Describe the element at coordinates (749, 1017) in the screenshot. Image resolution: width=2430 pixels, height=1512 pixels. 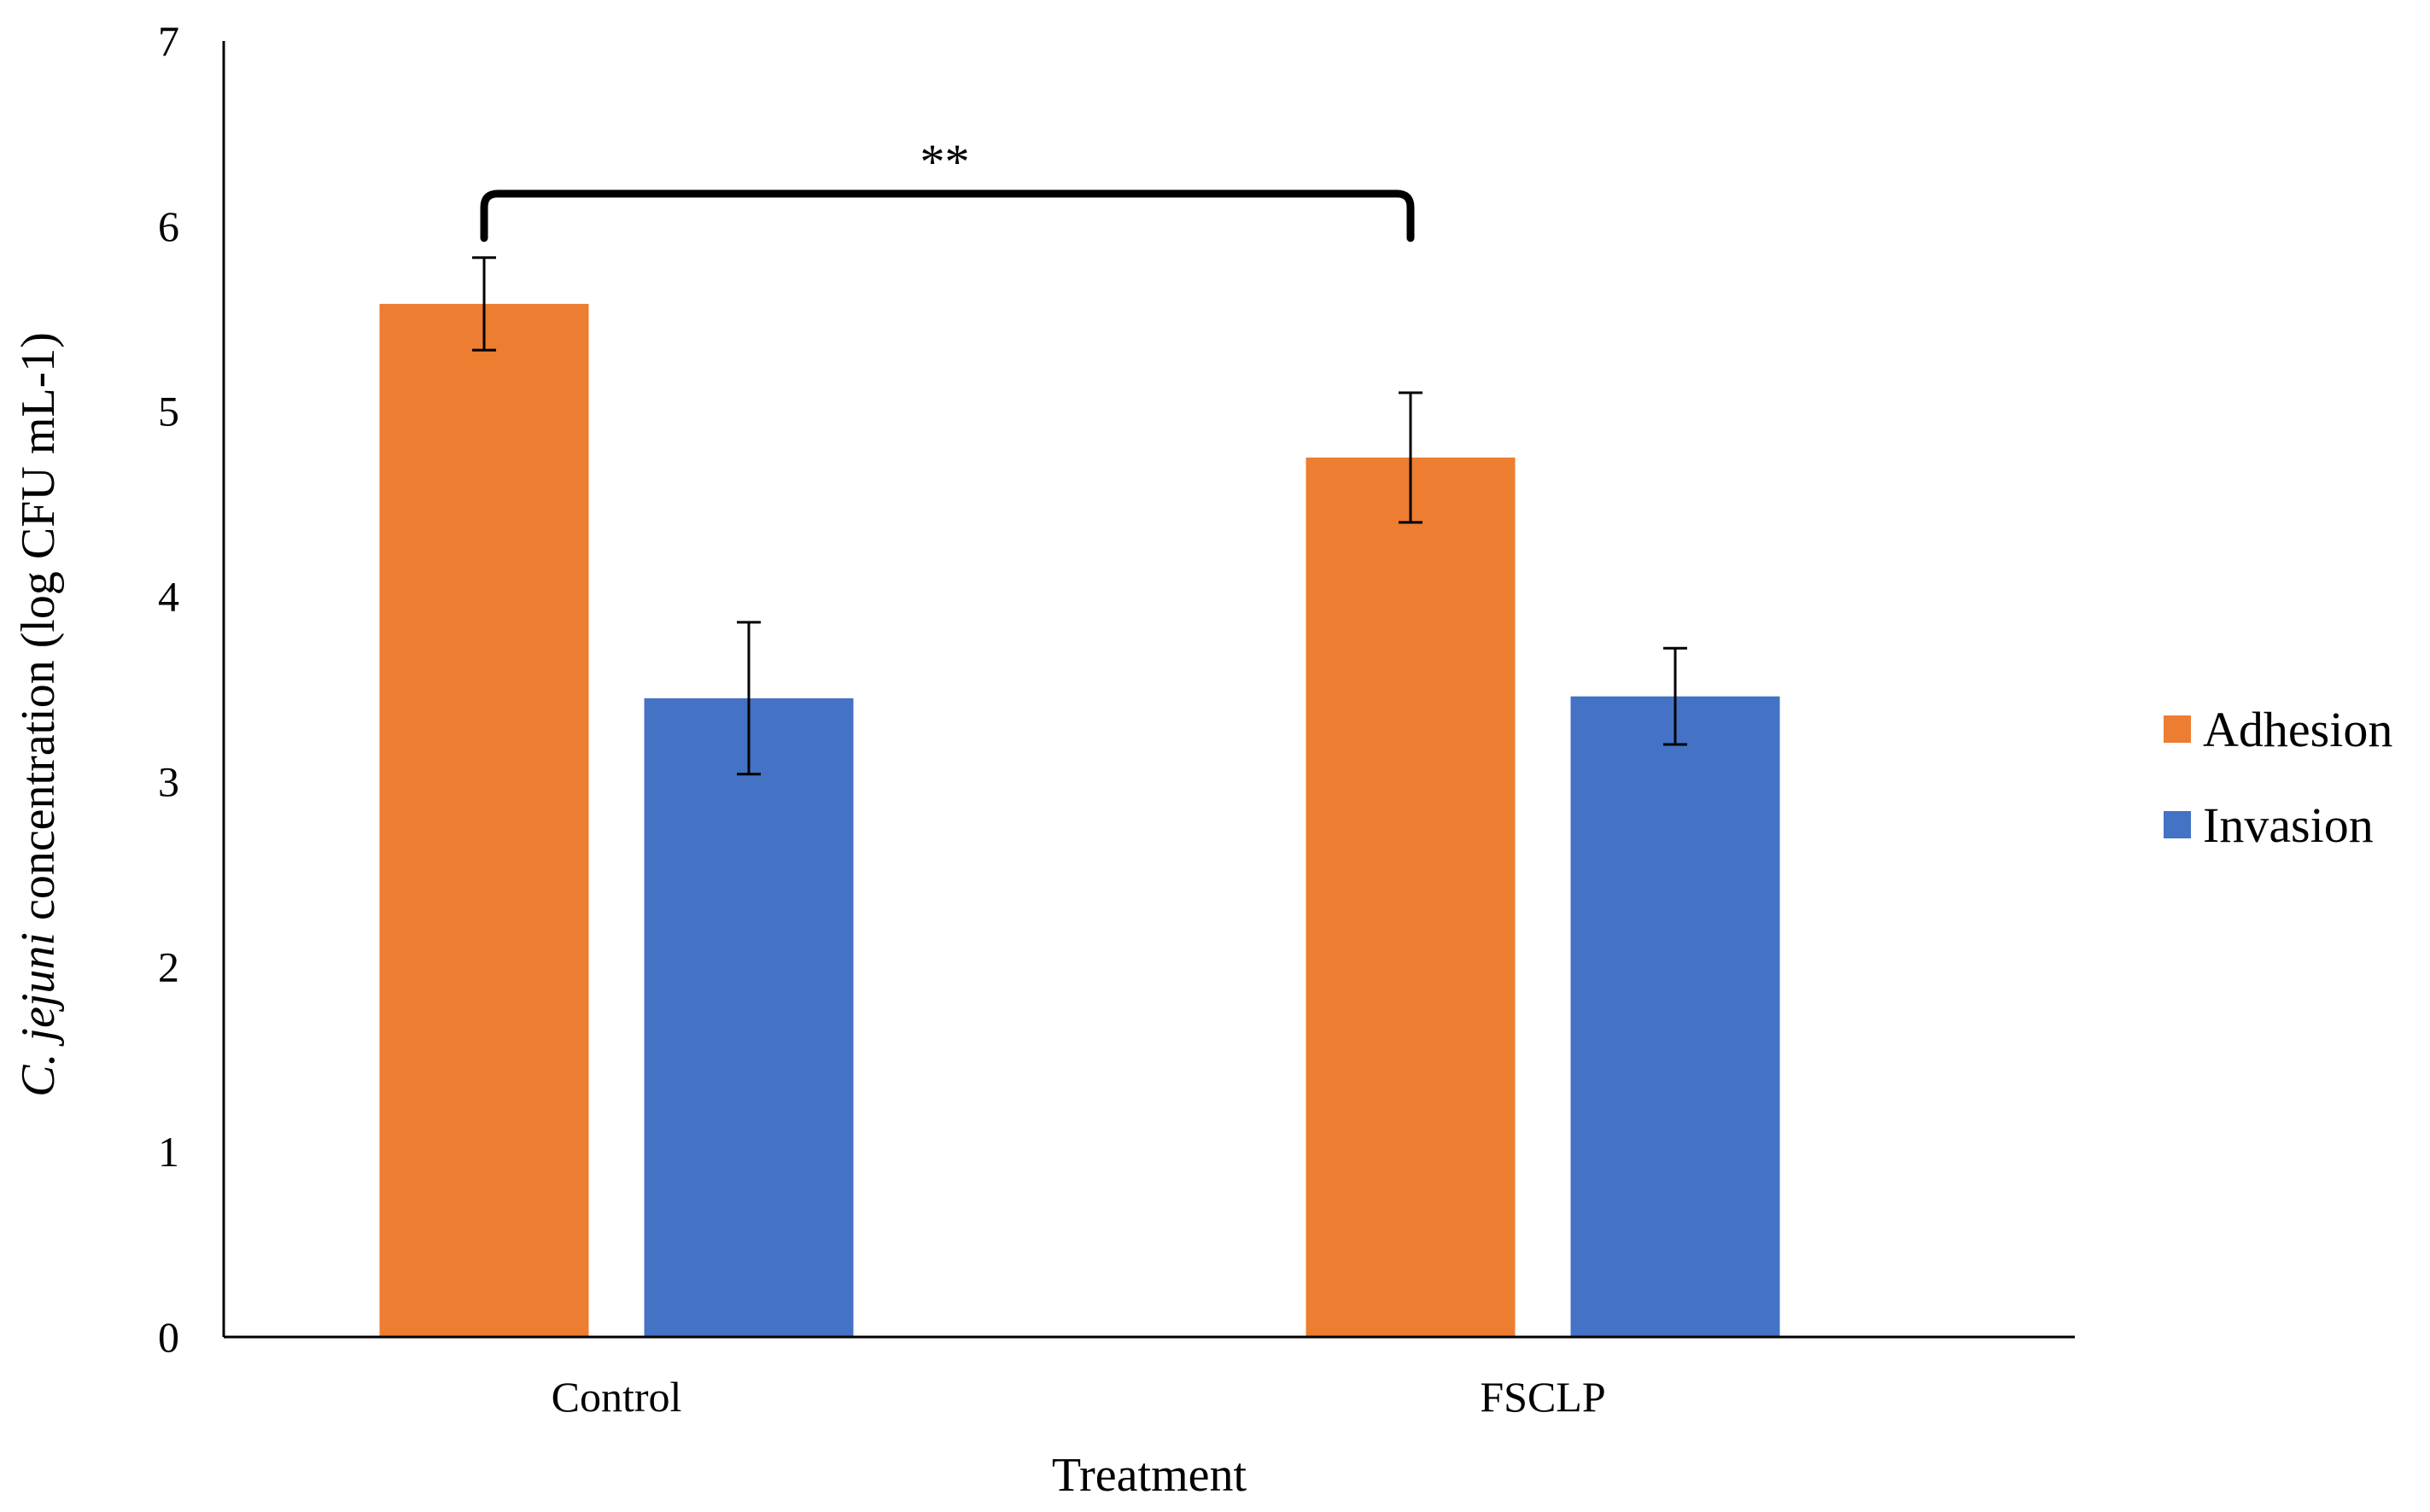
I see `bar-invasion-control` at that location.